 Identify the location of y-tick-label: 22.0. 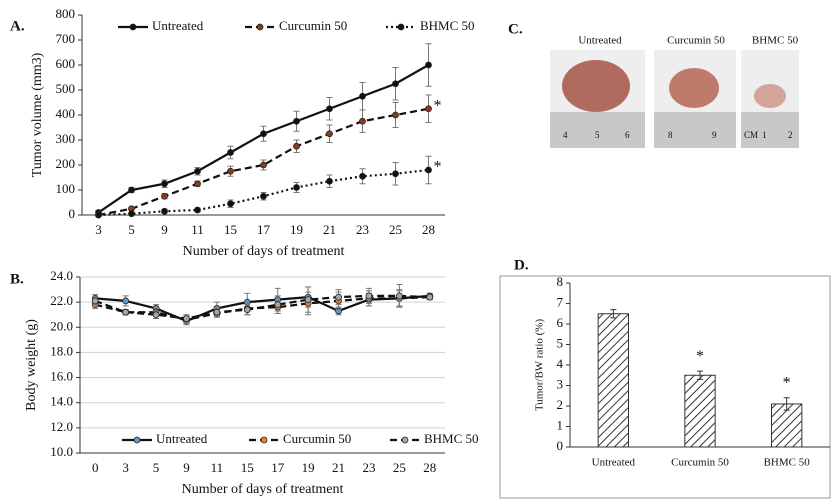
(61, 300).